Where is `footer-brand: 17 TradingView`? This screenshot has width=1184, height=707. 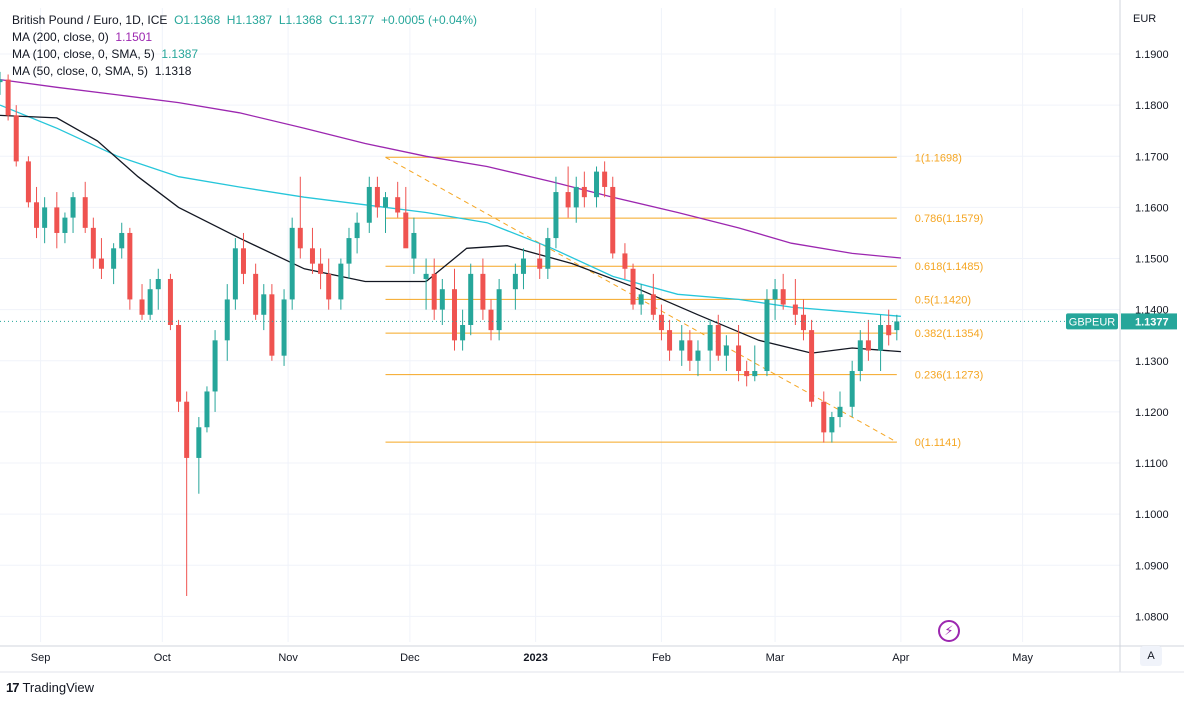 footer-brand: 17 TradingView is located at coordinates (50, 687).